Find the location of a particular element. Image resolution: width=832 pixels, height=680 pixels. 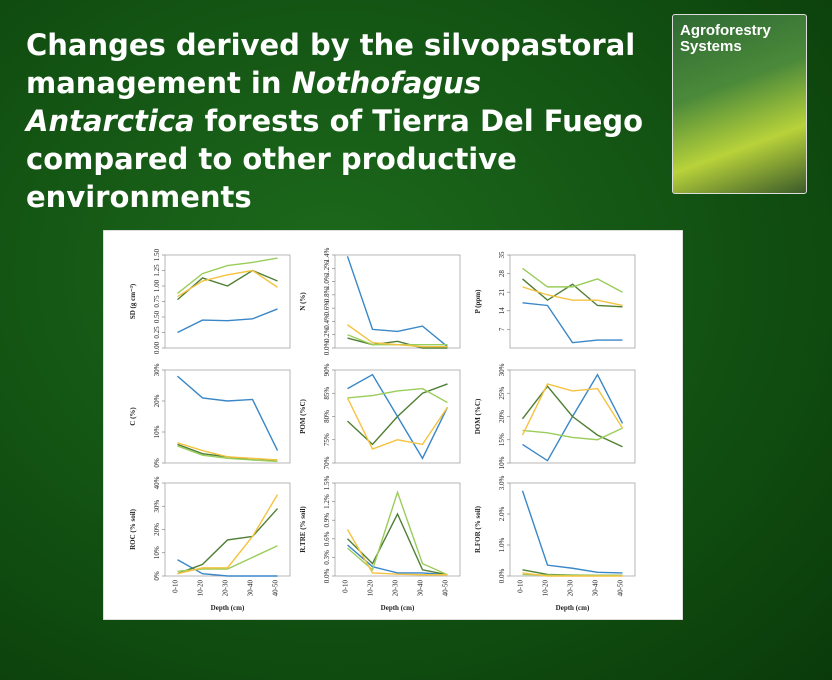

y-axis-label: N (%) is located at coordinates (303, 301).